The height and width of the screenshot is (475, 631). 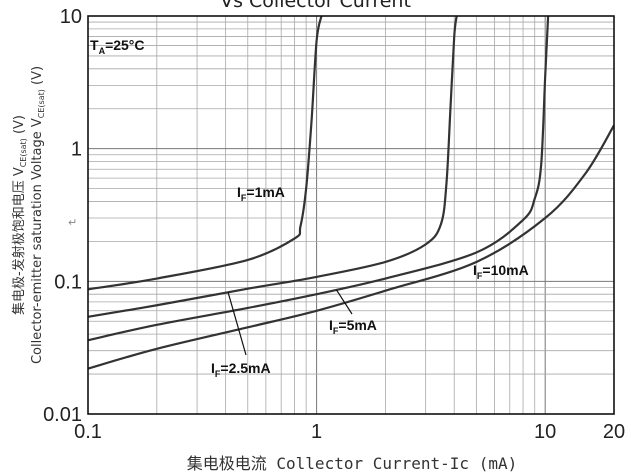 What do you see at coordinates (117, 46) in the screenshot?
I see `annotation-temperature: TA=25°C` at bounding box center [117, 46].